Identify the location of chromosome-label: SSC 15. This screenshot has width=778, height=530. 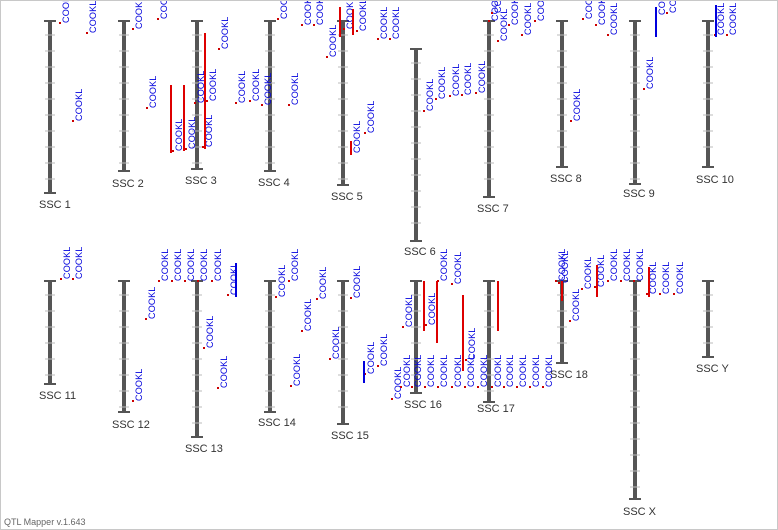
(350, 436).